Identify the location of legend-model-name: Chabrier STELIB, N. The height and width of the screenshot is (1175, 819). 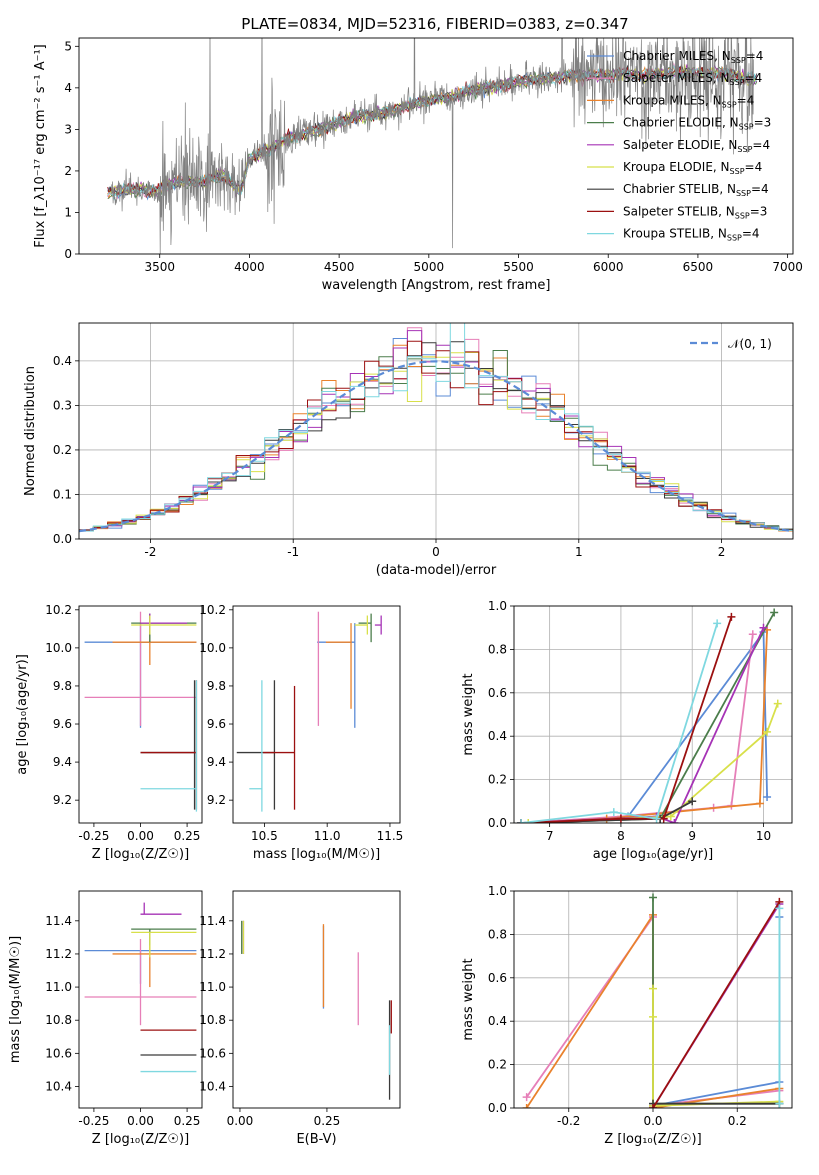
(679, 189).